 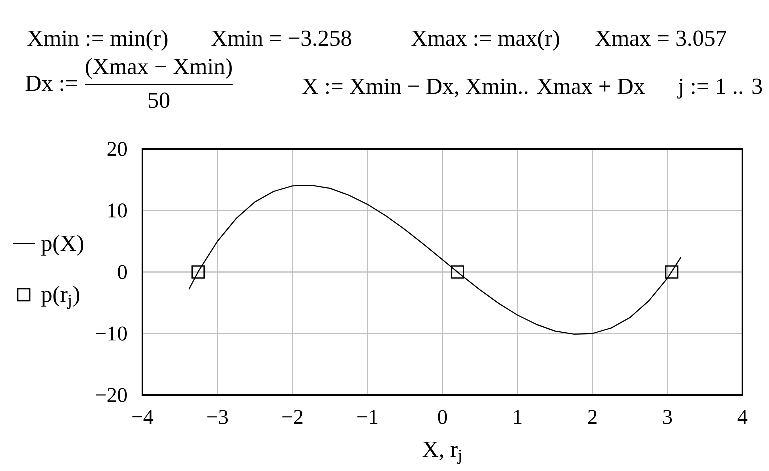 I want to click on text: j := 1 .. 3, so click(x=720, y=88).